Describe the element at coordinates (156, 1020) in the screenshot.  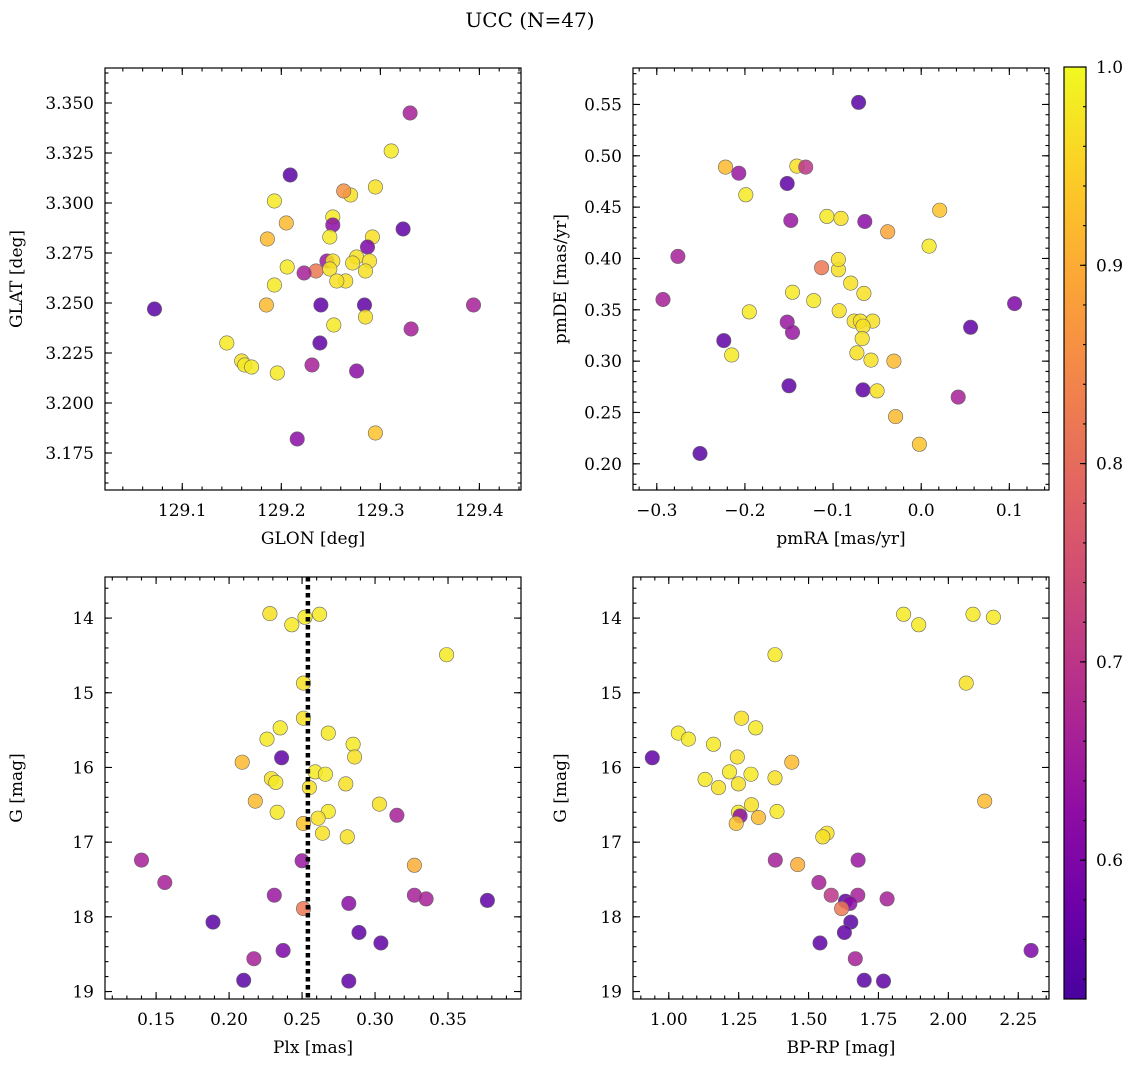
I see `x-tick-label: 0.15` at that location.